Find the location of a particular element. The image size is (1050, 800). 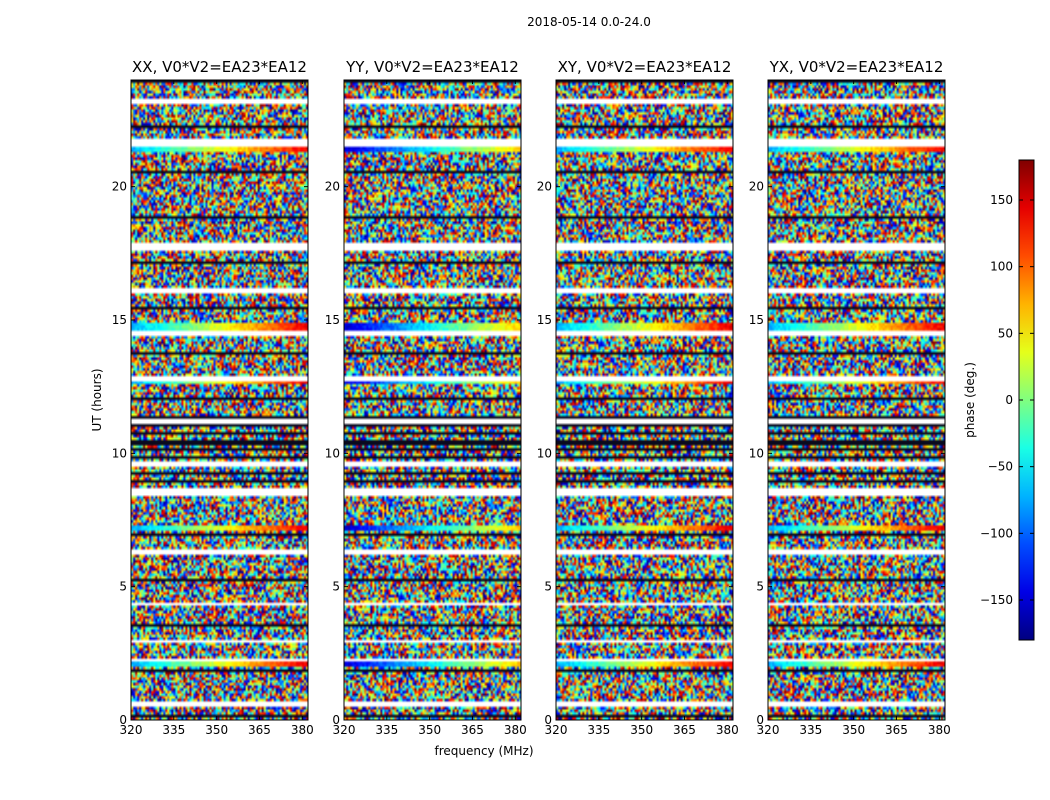

colorbar-tick-label: 150 is located at coordinates (1001, 200).